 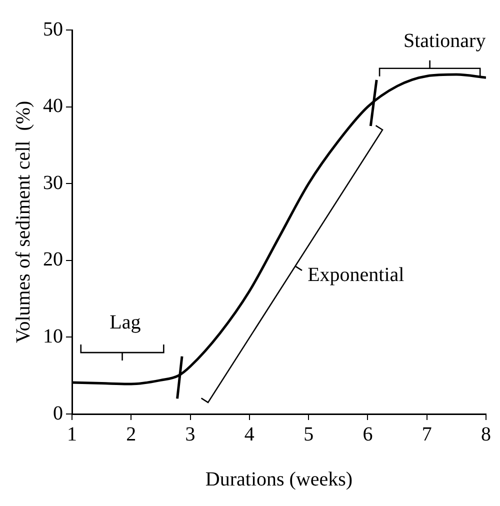 What do you see at coordinates (190, 434) in the screenshot?
I see `x-tick-label: 3` at bounding box center [190, 434].